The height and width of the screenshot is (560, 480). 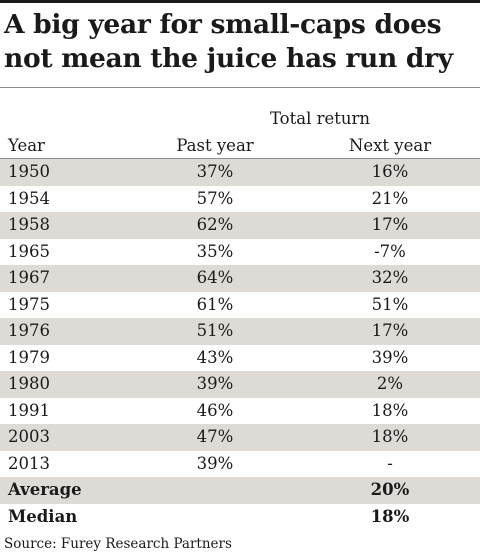 What do you see at coordinates (29, 304) in the screenshot?
I see `year-cell: 1975` at bounding box center [29, 304].